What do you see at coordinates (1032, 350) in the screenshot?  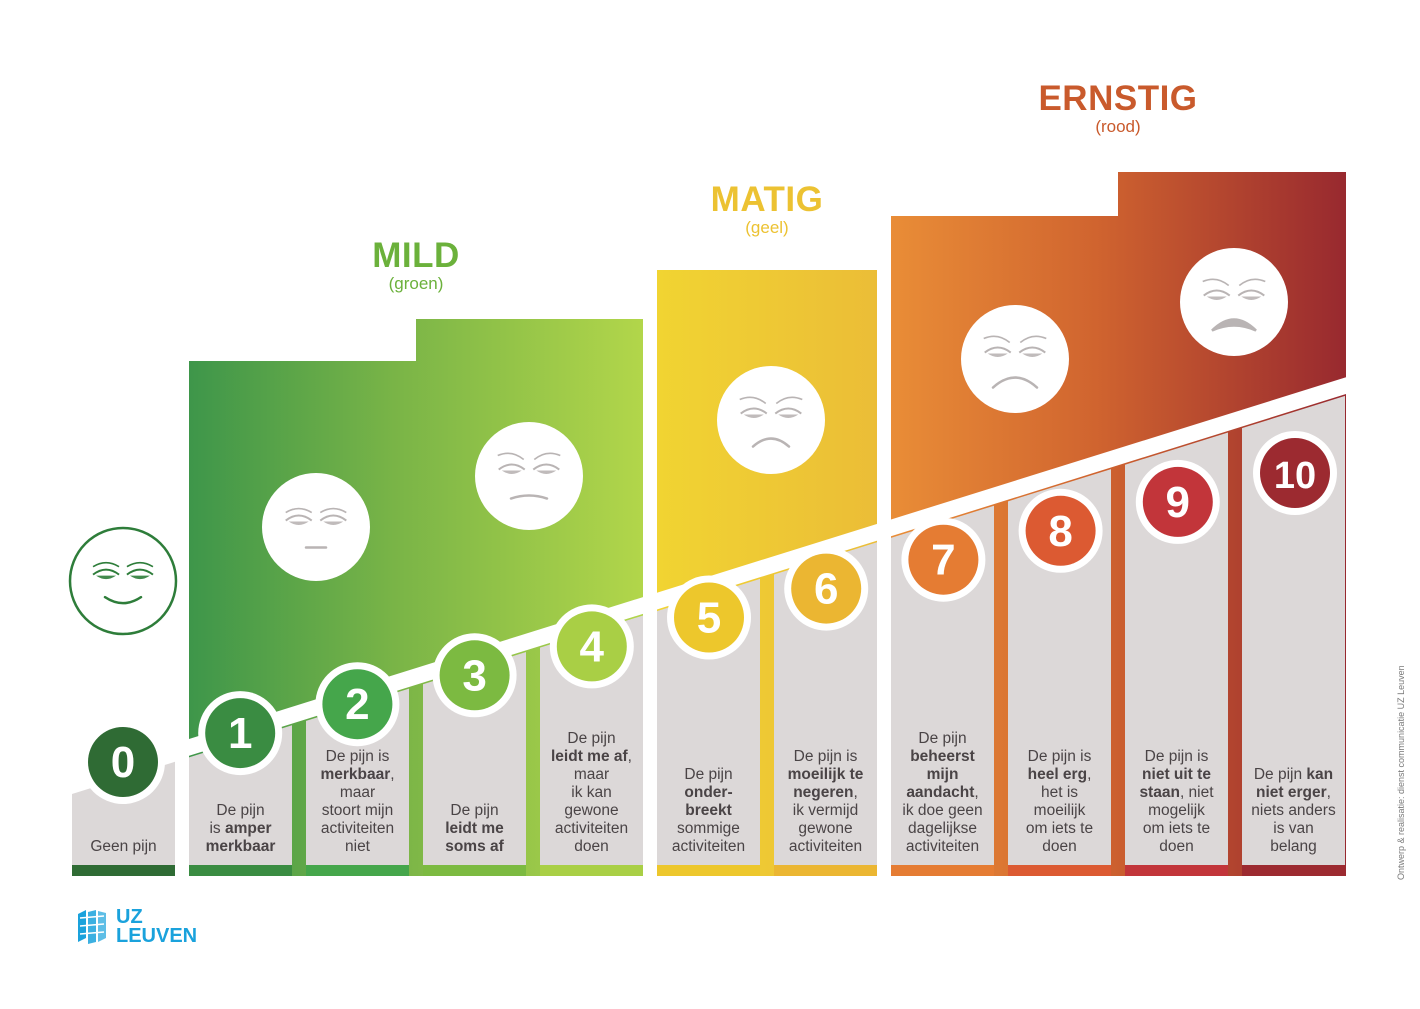 I see `very-sad-face-eyelid` at bounding box center [1032, 350].